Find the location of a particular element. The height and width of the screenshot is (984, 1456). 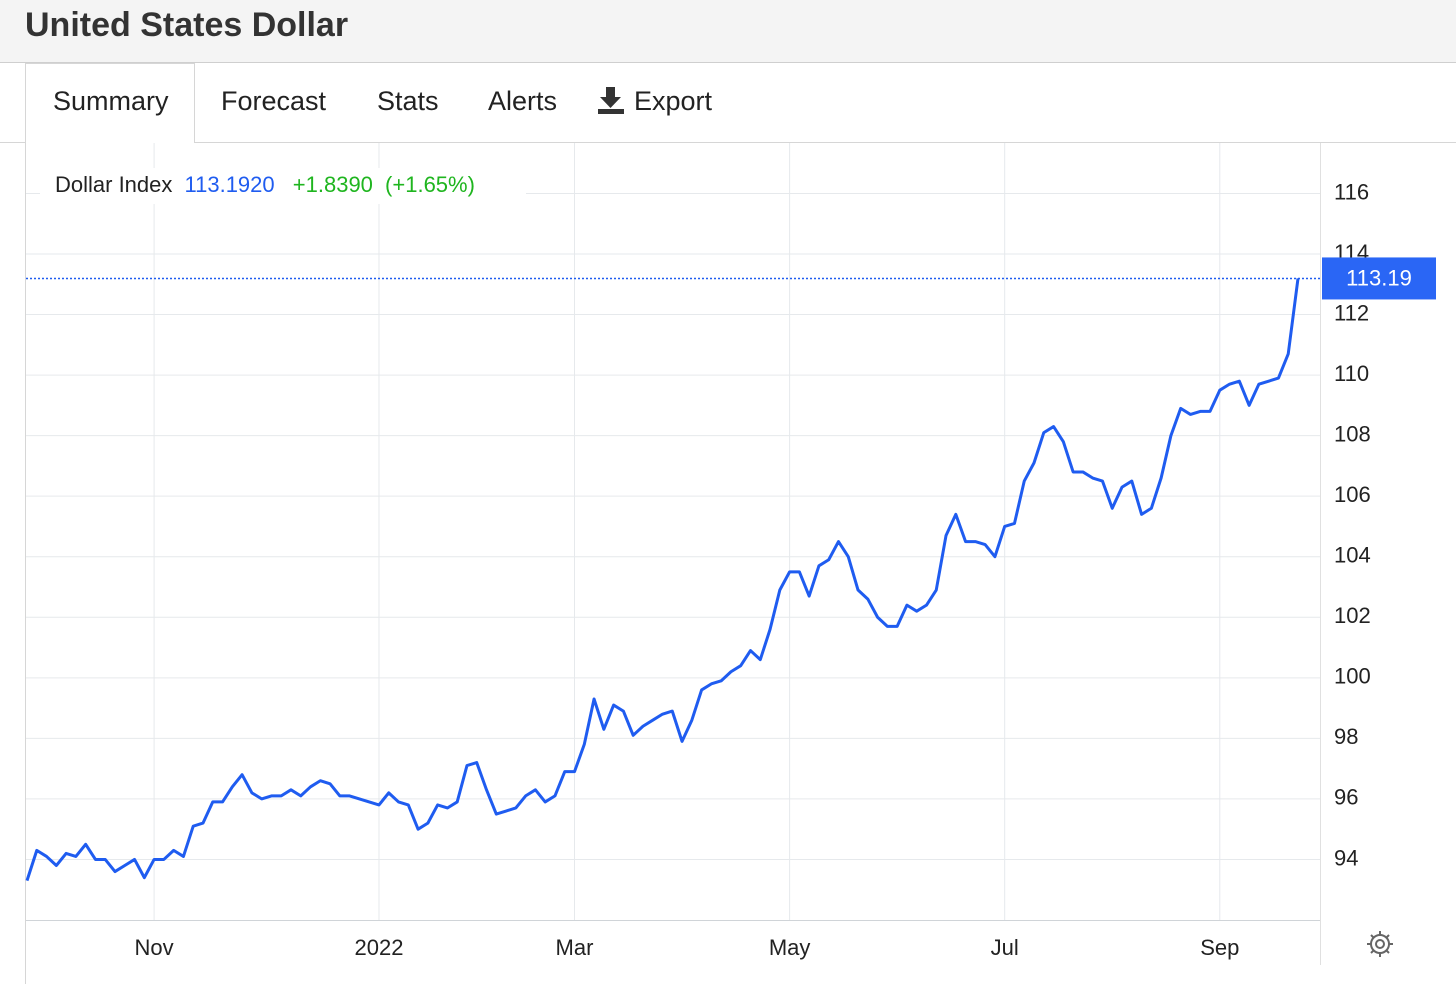

last-value-label: 113.19 is located at coordinates (1379, 277).